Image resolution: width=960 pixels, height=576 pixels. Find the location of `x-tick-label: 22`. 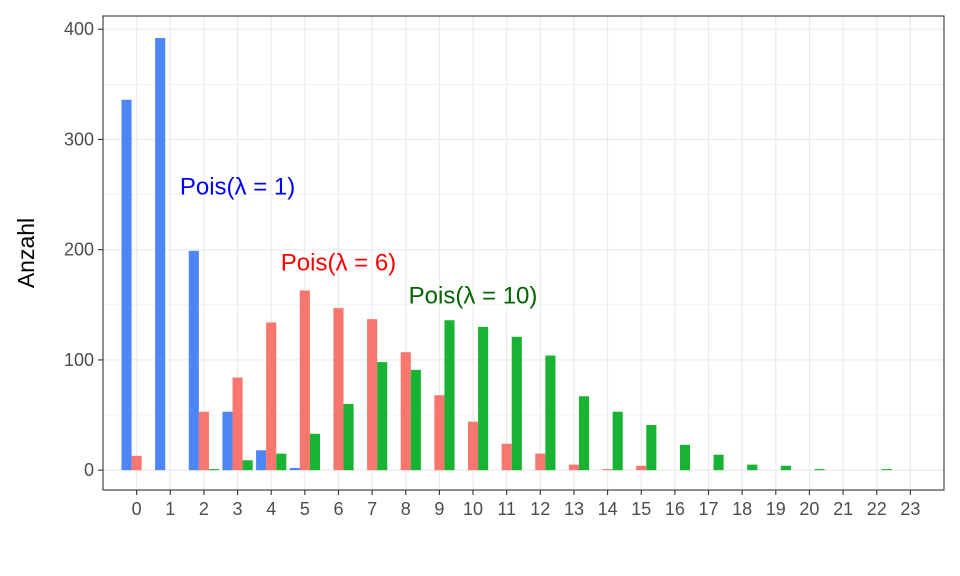

x-tick-label: 22 is located at coordinates (877, 509).